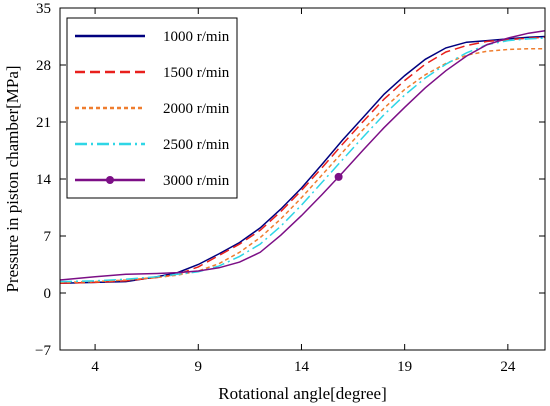 This screenshot has height=406, width=550. Describe the element at coordinates (196, 37) in the screenshot. I see `legend-label-1: 1000 r/min` at that location.